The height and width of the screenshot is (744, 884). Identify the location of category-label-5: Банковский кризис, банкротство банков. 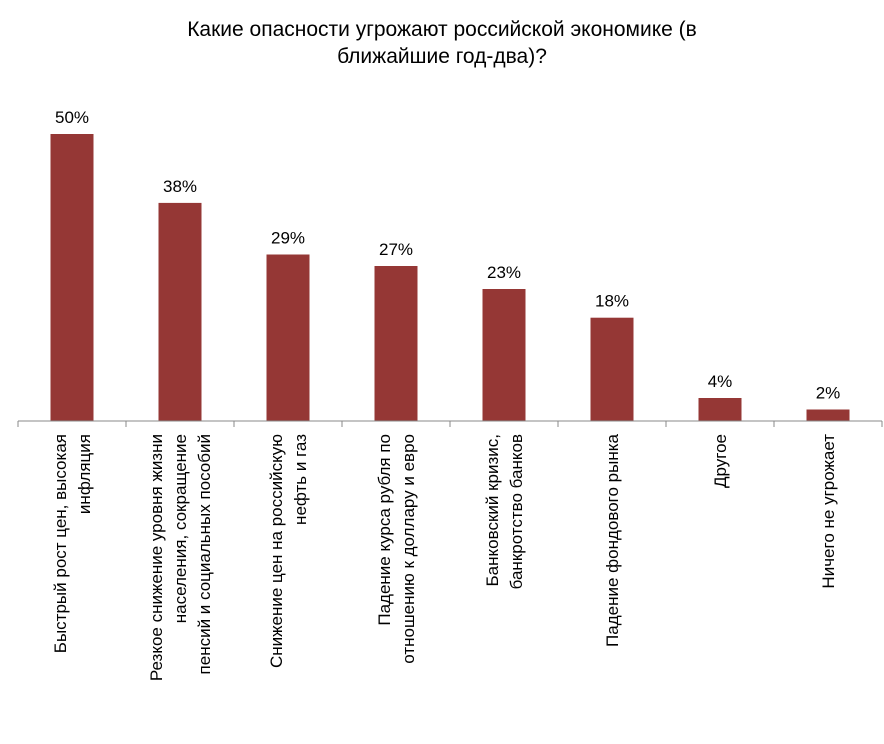
(504, 511).